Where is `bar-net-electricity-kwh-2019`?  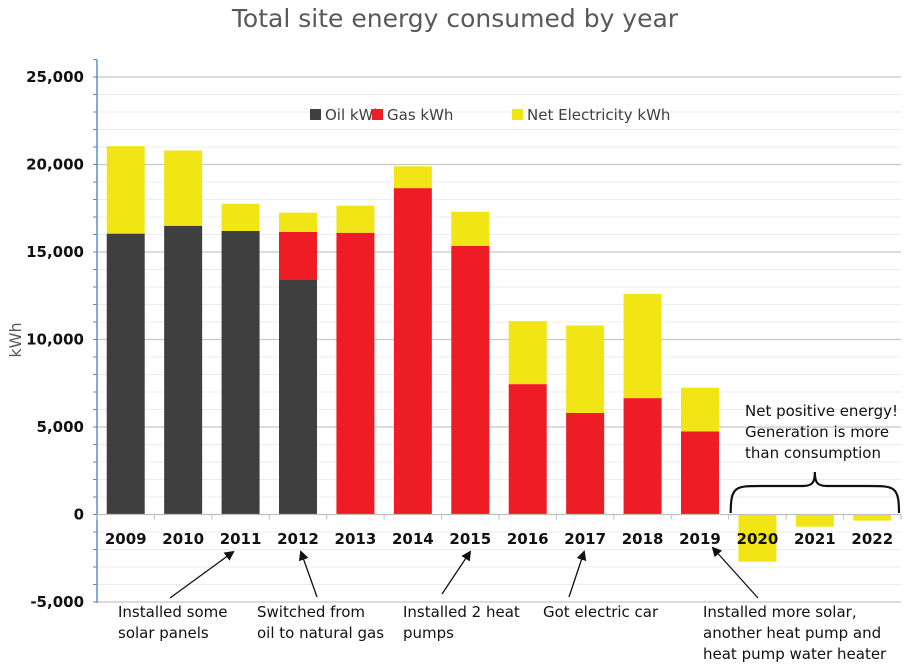
bar-net-electricity-kwh-2019 is located at coordinates (700, 409).